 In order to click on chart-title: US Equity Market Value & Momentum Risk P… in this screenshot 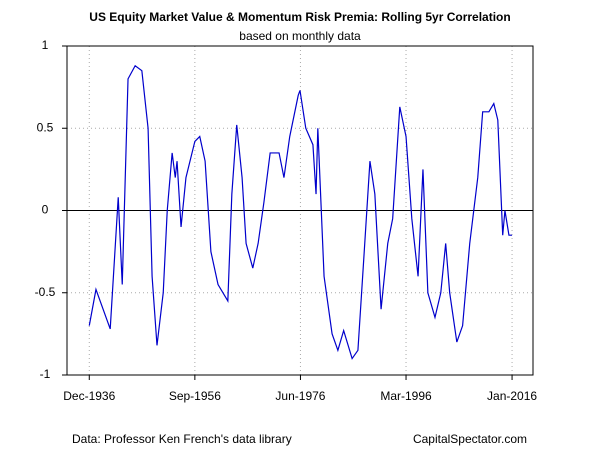, I will do `click(299, 17)`.